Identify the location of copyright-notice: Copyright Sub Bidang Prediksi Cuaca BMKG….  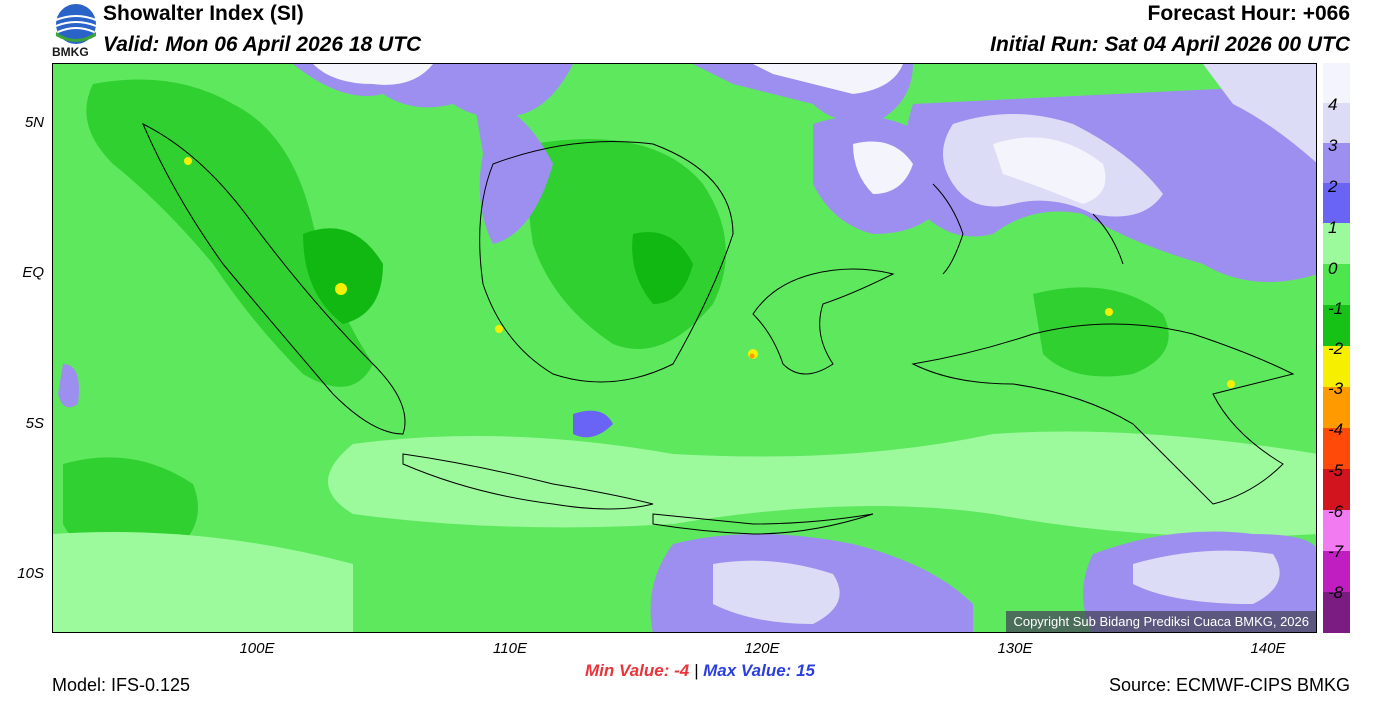
(1161, 621).